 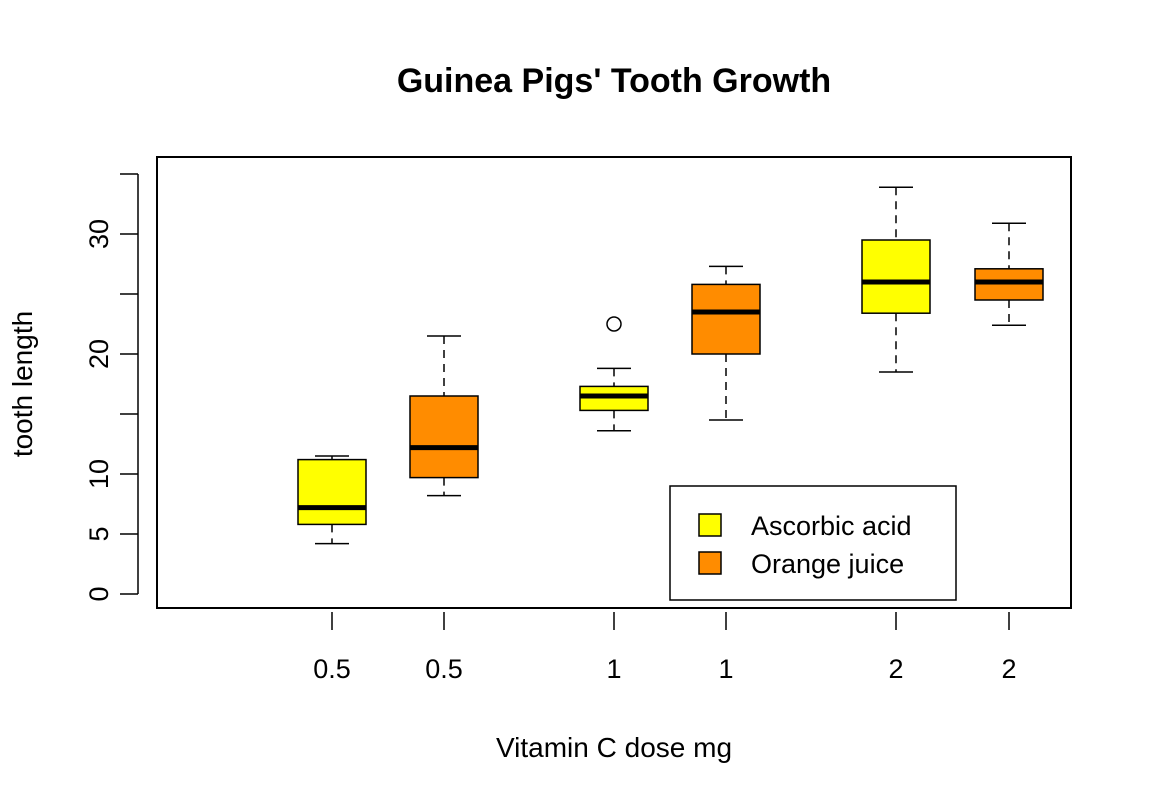 What do you see at coordinates (99, 593) in the screenshot?
I see `y-tick-label: 0` at bounding box center [99, 593].